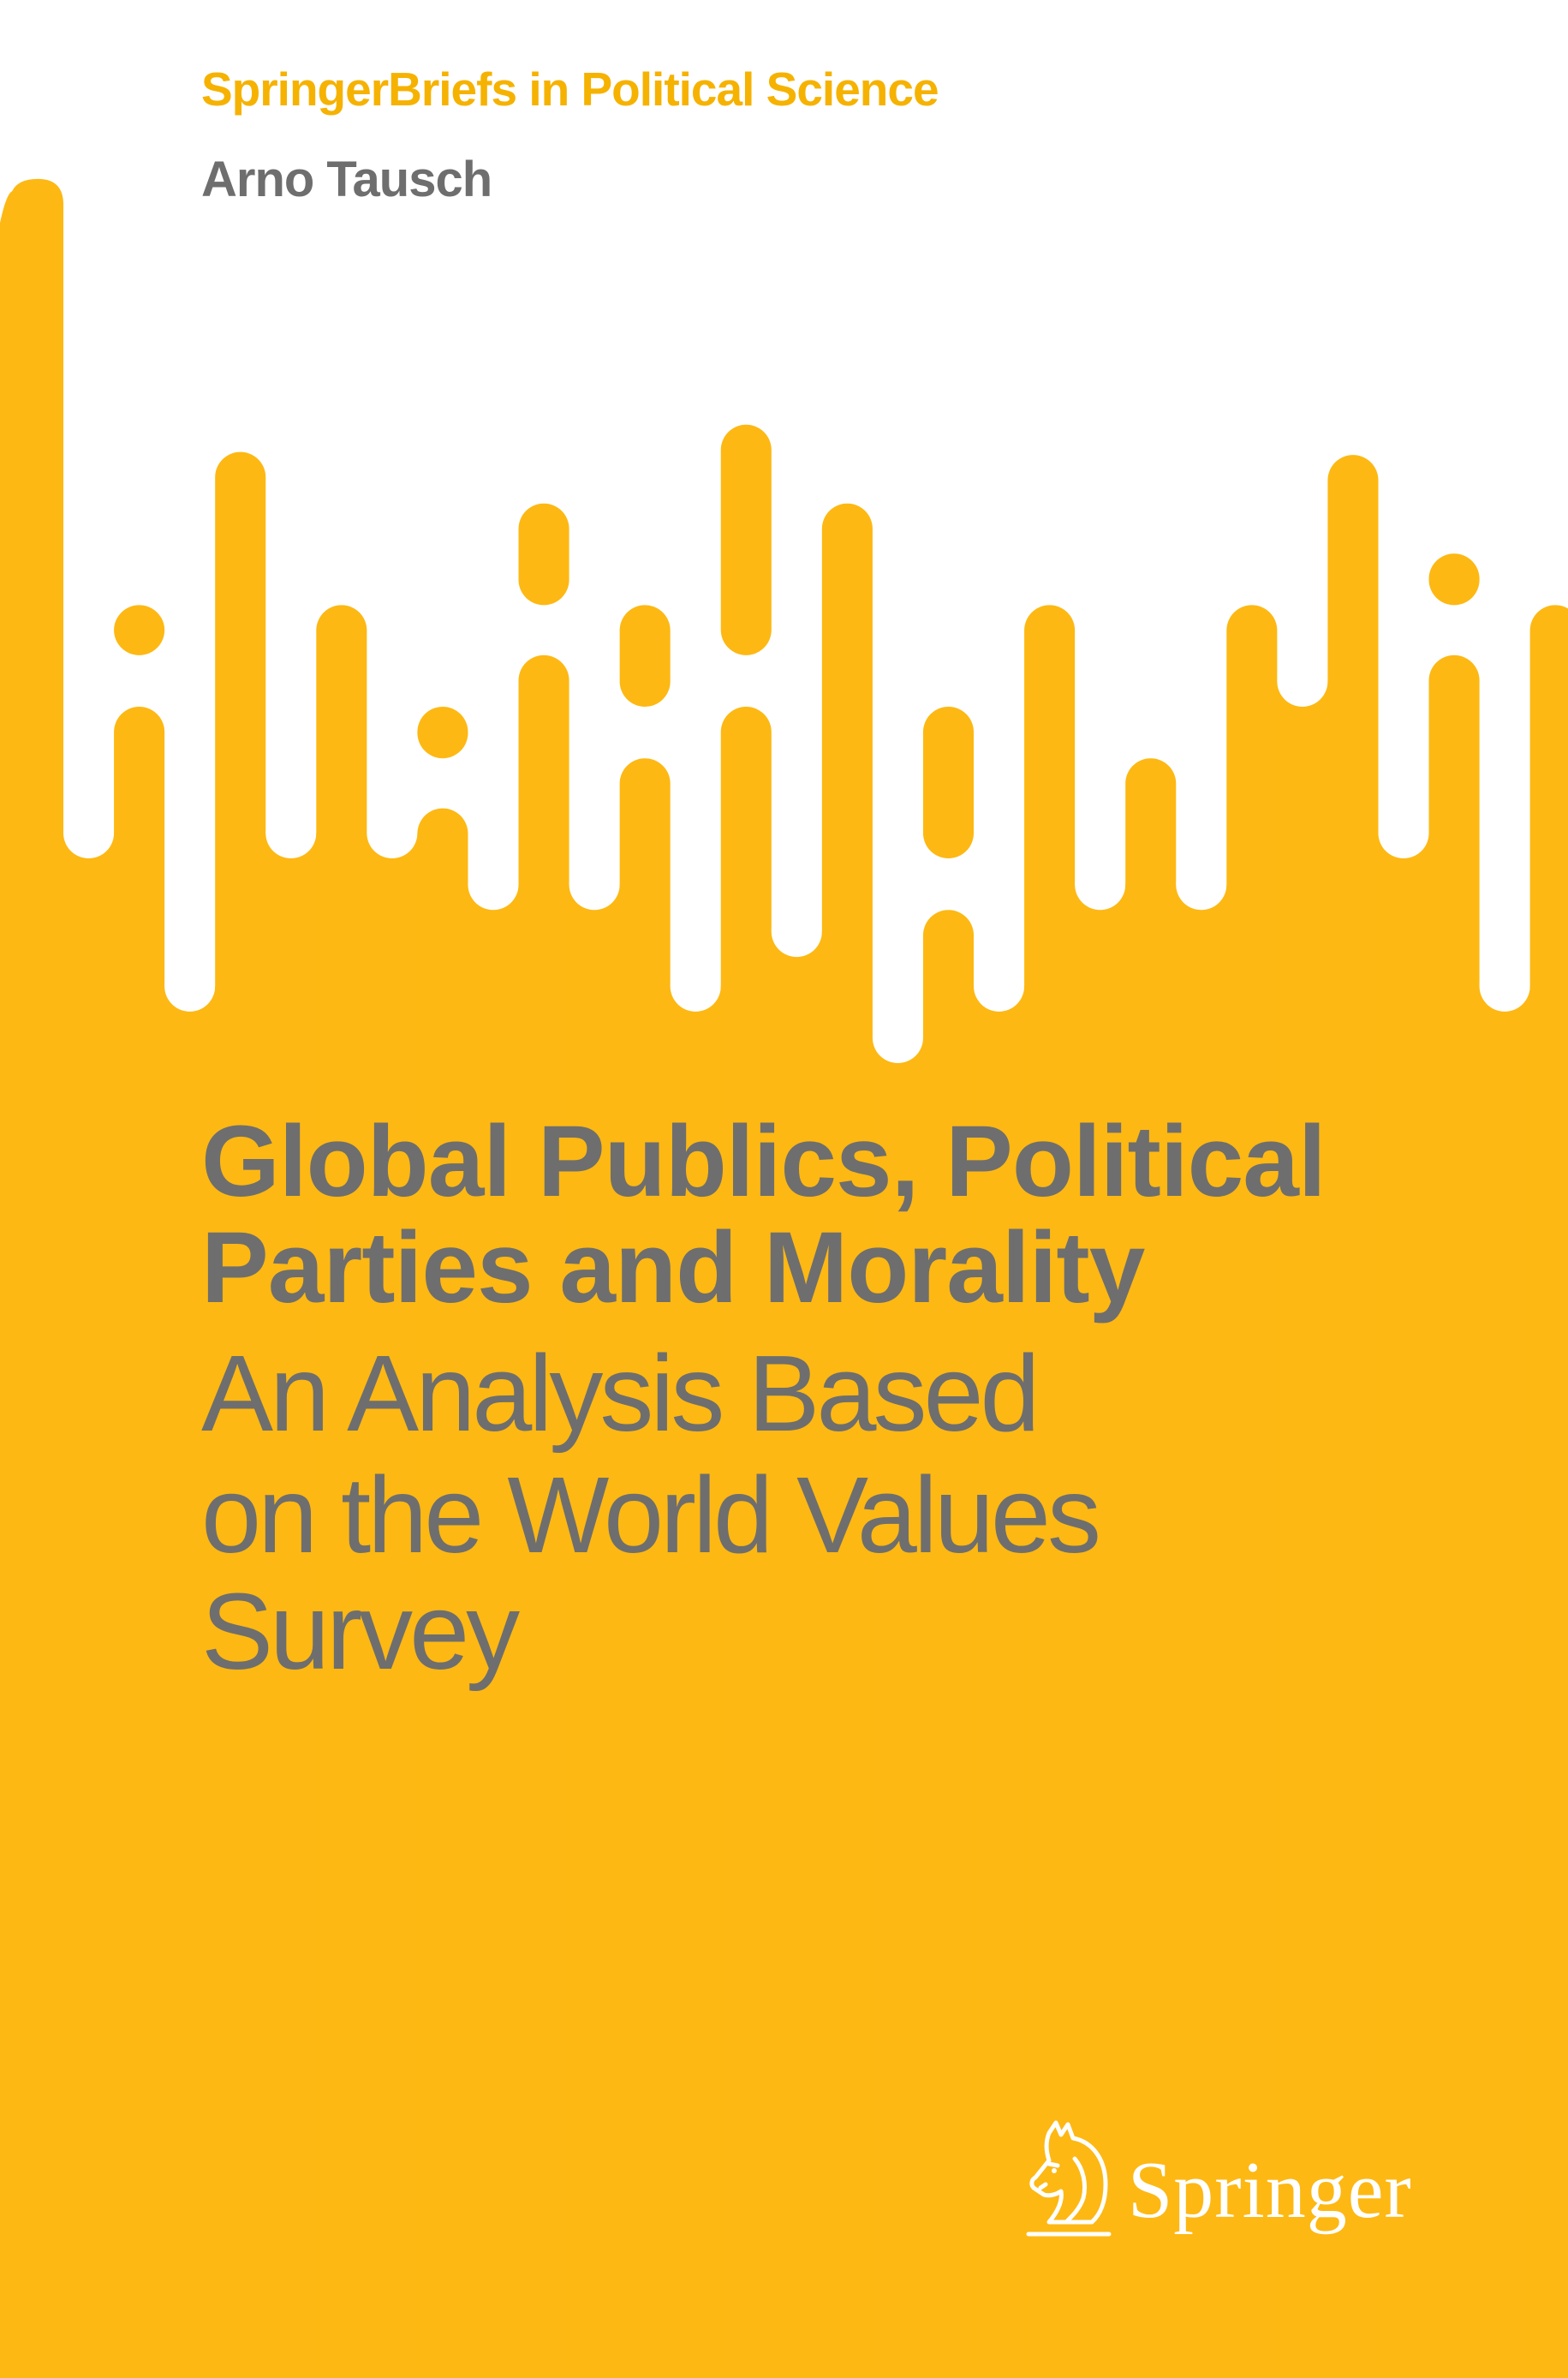  I want to click on series-title: SpringerBriefs in Political Science, so click(570, 89).